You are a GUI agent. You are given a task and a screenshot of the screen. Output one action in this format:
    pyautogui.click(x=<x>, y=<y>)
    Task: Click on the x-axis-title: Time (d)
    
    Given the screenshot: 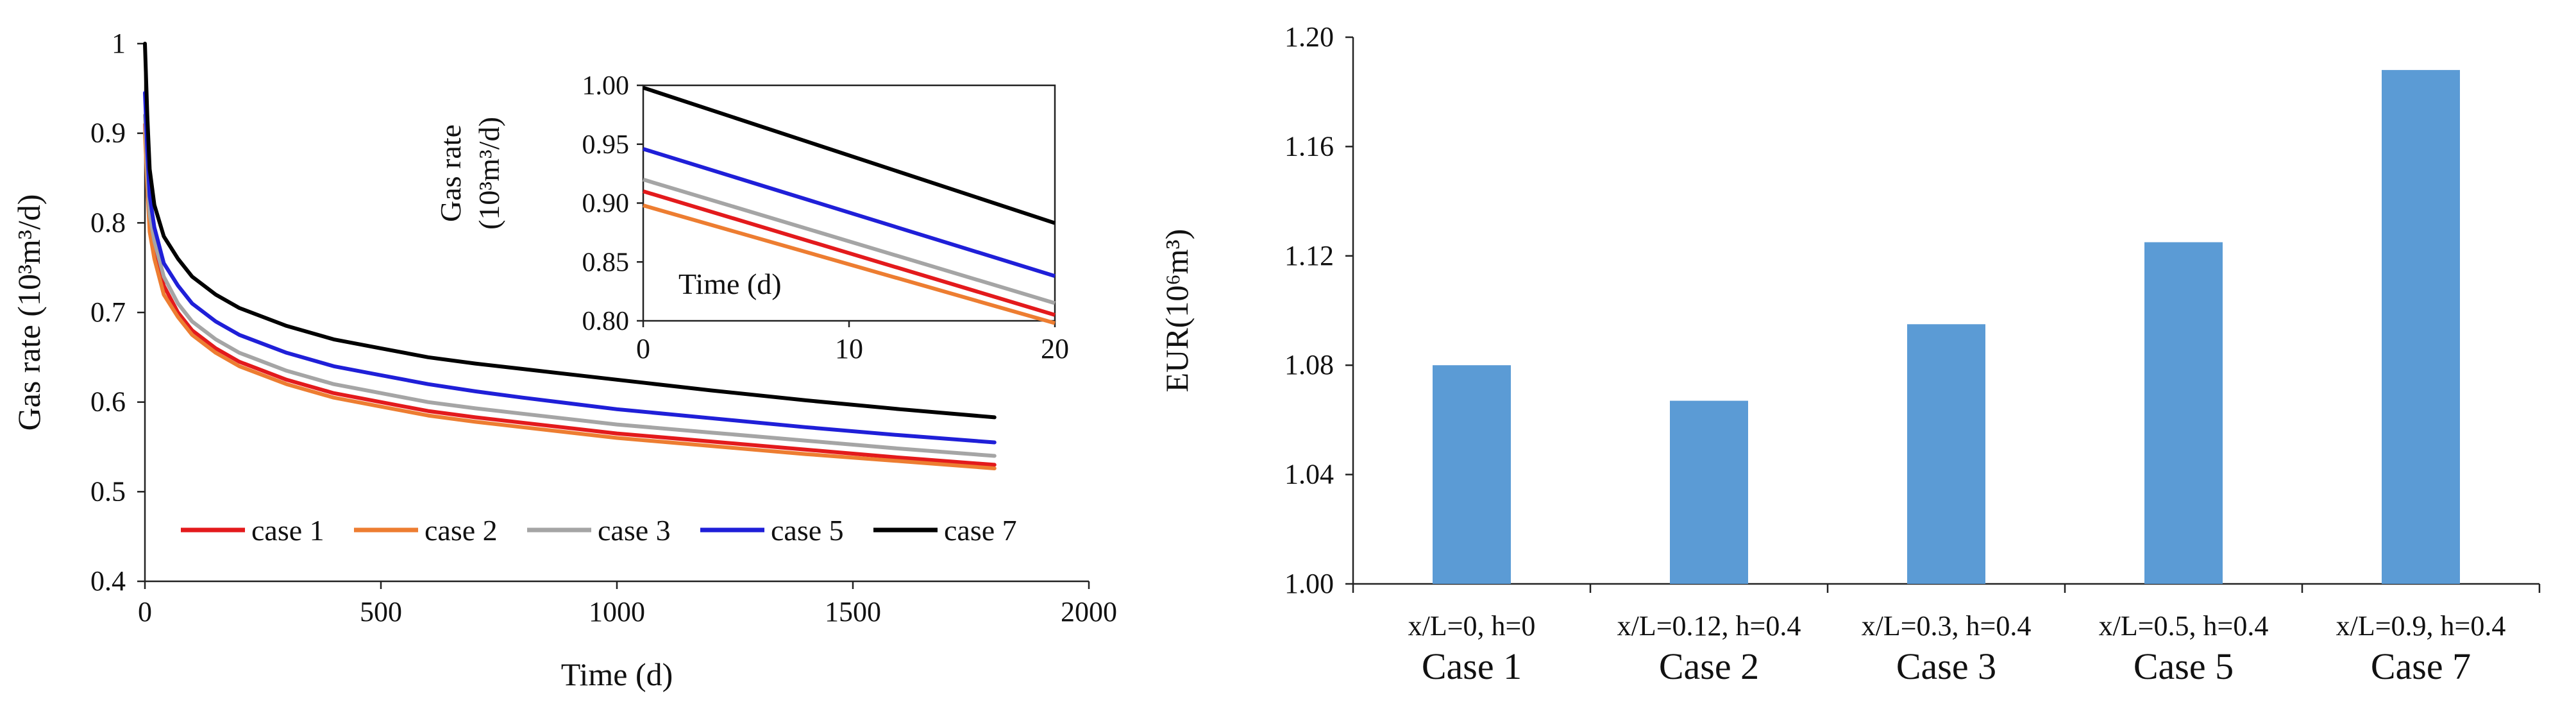 What is the action you would take?
    pyautogui.click(x=617, y=674)
    